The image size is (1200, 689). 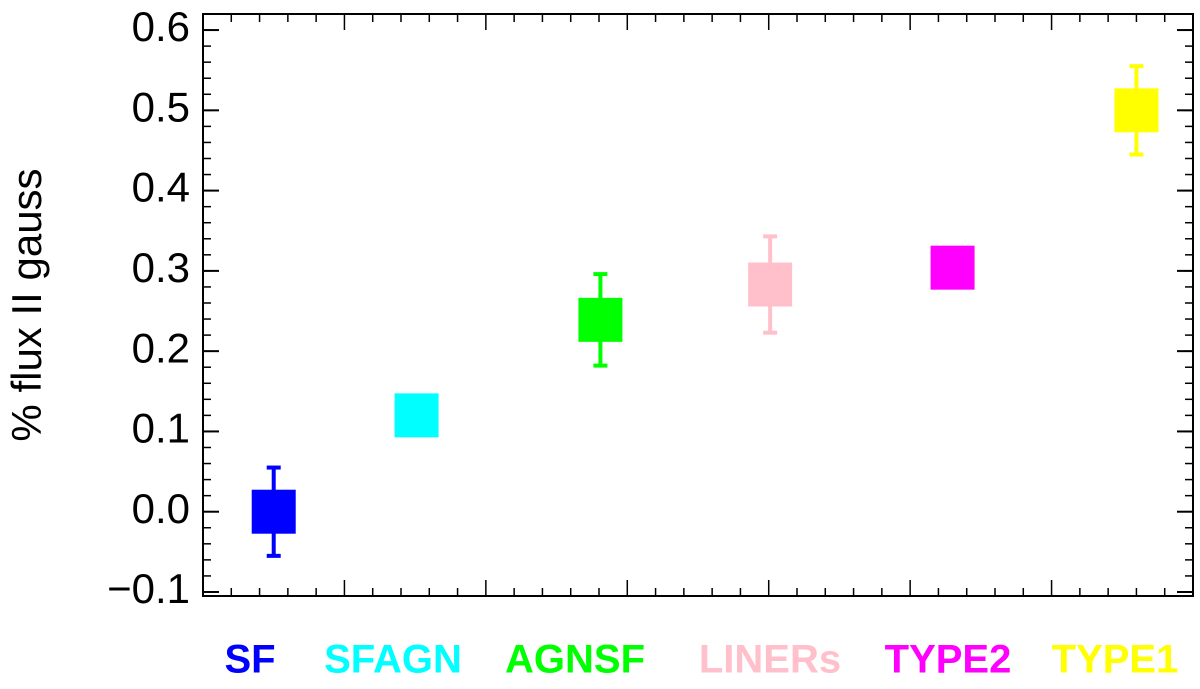 I want to click on category-label: LINERs, so click(x=770, y=660).